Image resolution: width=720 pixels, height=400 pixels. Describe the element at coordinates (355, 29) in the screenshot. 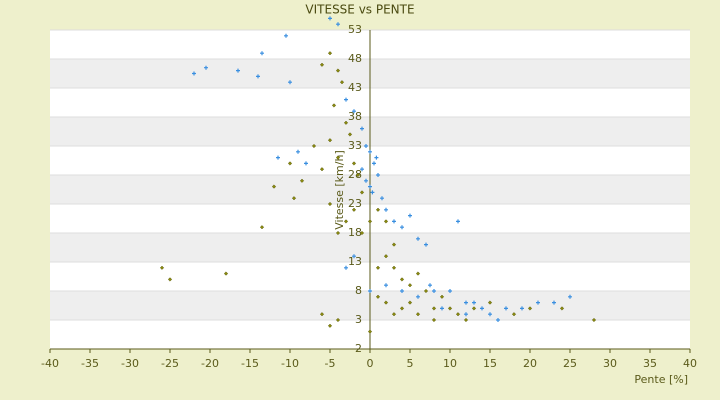

I see `y-tick-label: 53` at that location.